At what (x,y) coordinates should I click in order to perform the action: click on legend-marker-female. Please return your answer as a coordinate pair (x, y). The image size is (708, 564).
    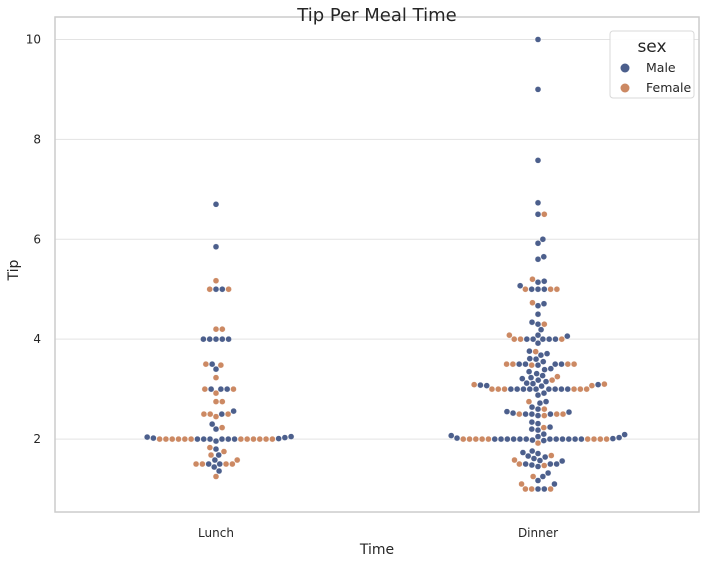
    Looking at the image, I should click on (625, 88).